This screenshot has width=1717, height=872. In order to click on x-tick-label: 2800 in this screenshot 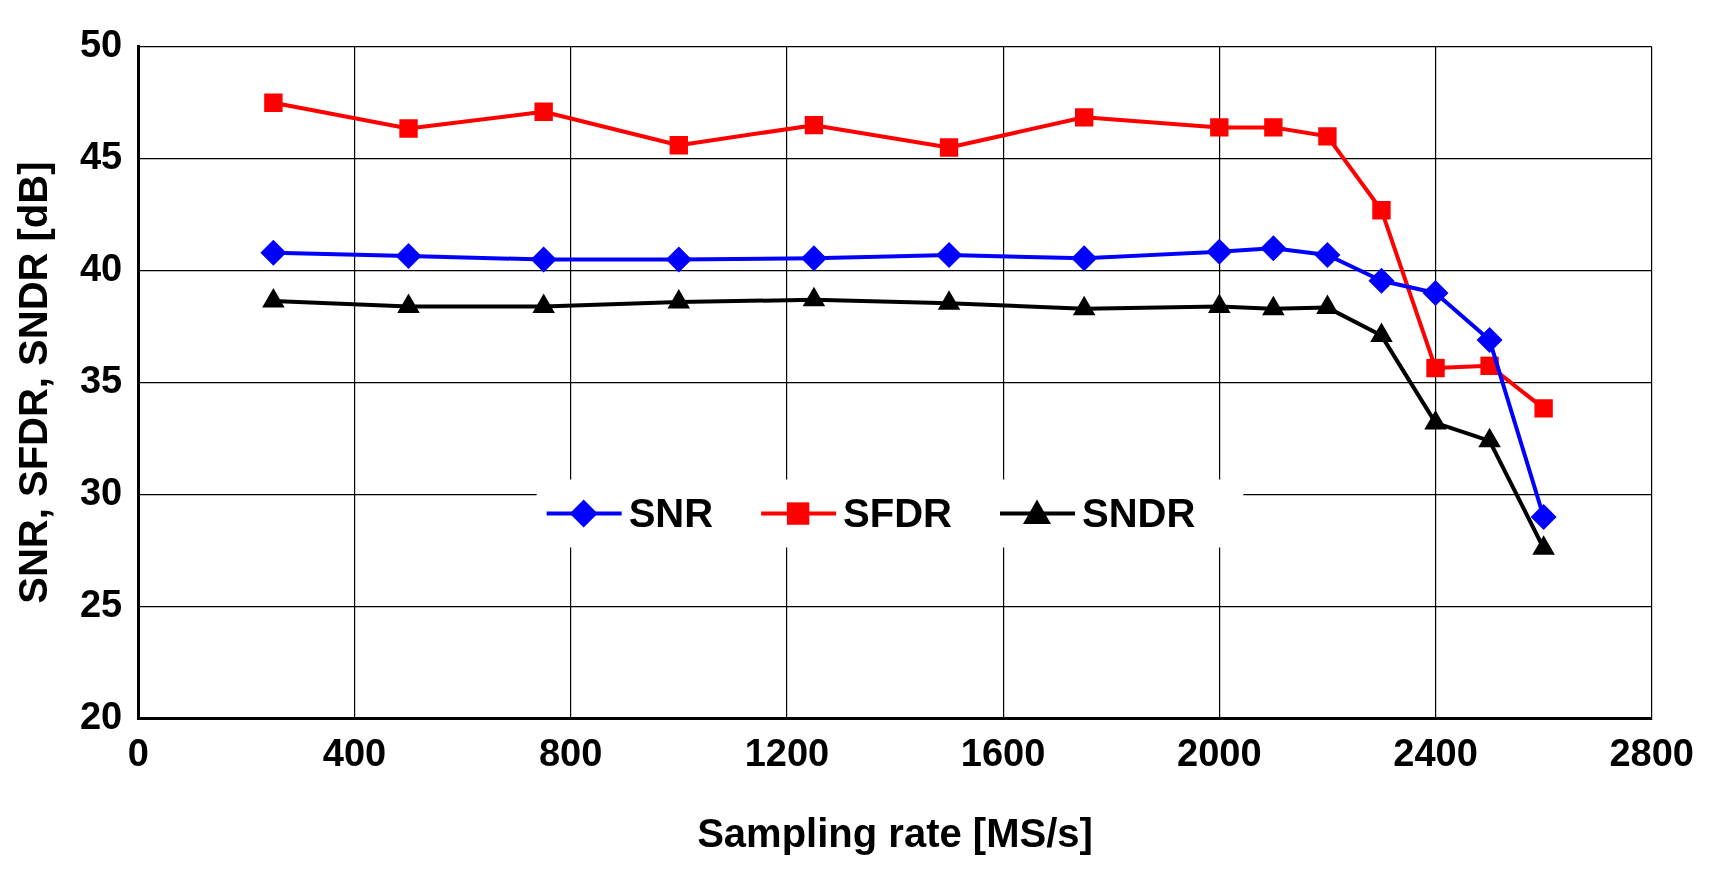, I will do `click(1652, 752)`.